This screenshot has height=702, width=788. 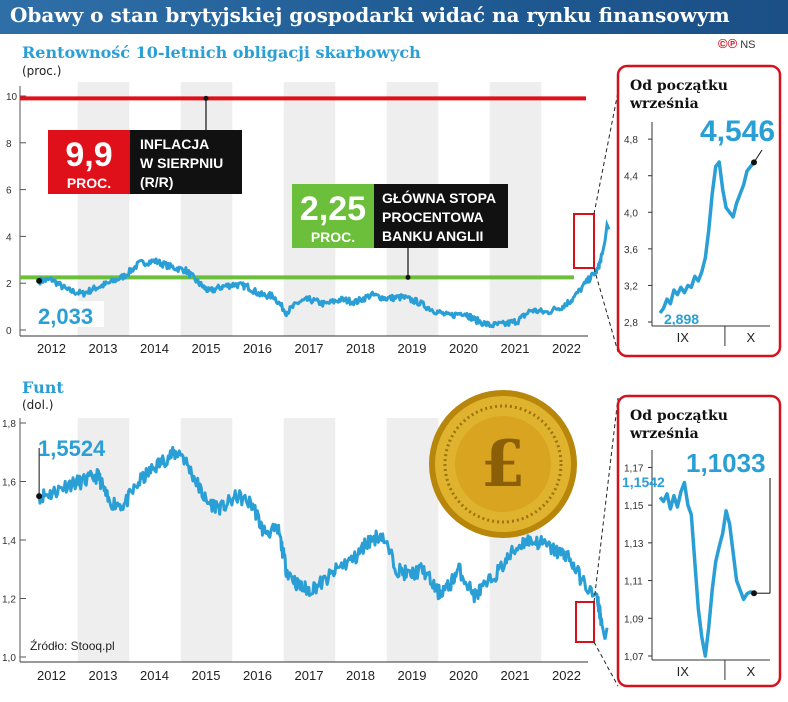 I want to click on y-tick-label: 1,4, so click(x=9, y=541).